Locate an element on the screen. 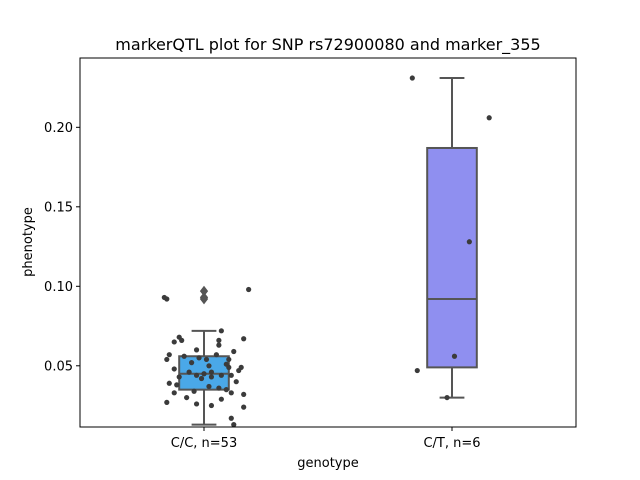 This screenshot has height=480, width=640. y-tick-label: 0.10 is located at coordinates (58, 287).